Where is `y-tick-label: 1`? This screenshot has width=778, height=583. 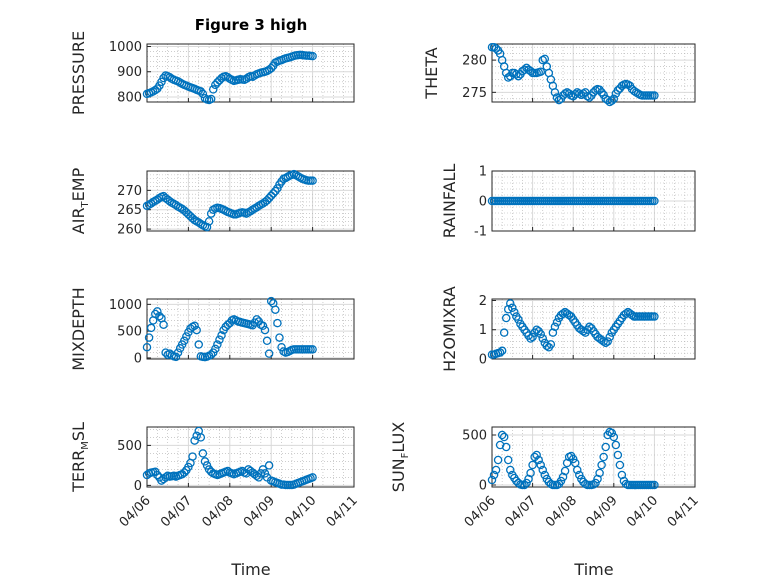
y-tick-label: 1 is located at coordinates (483, 172).